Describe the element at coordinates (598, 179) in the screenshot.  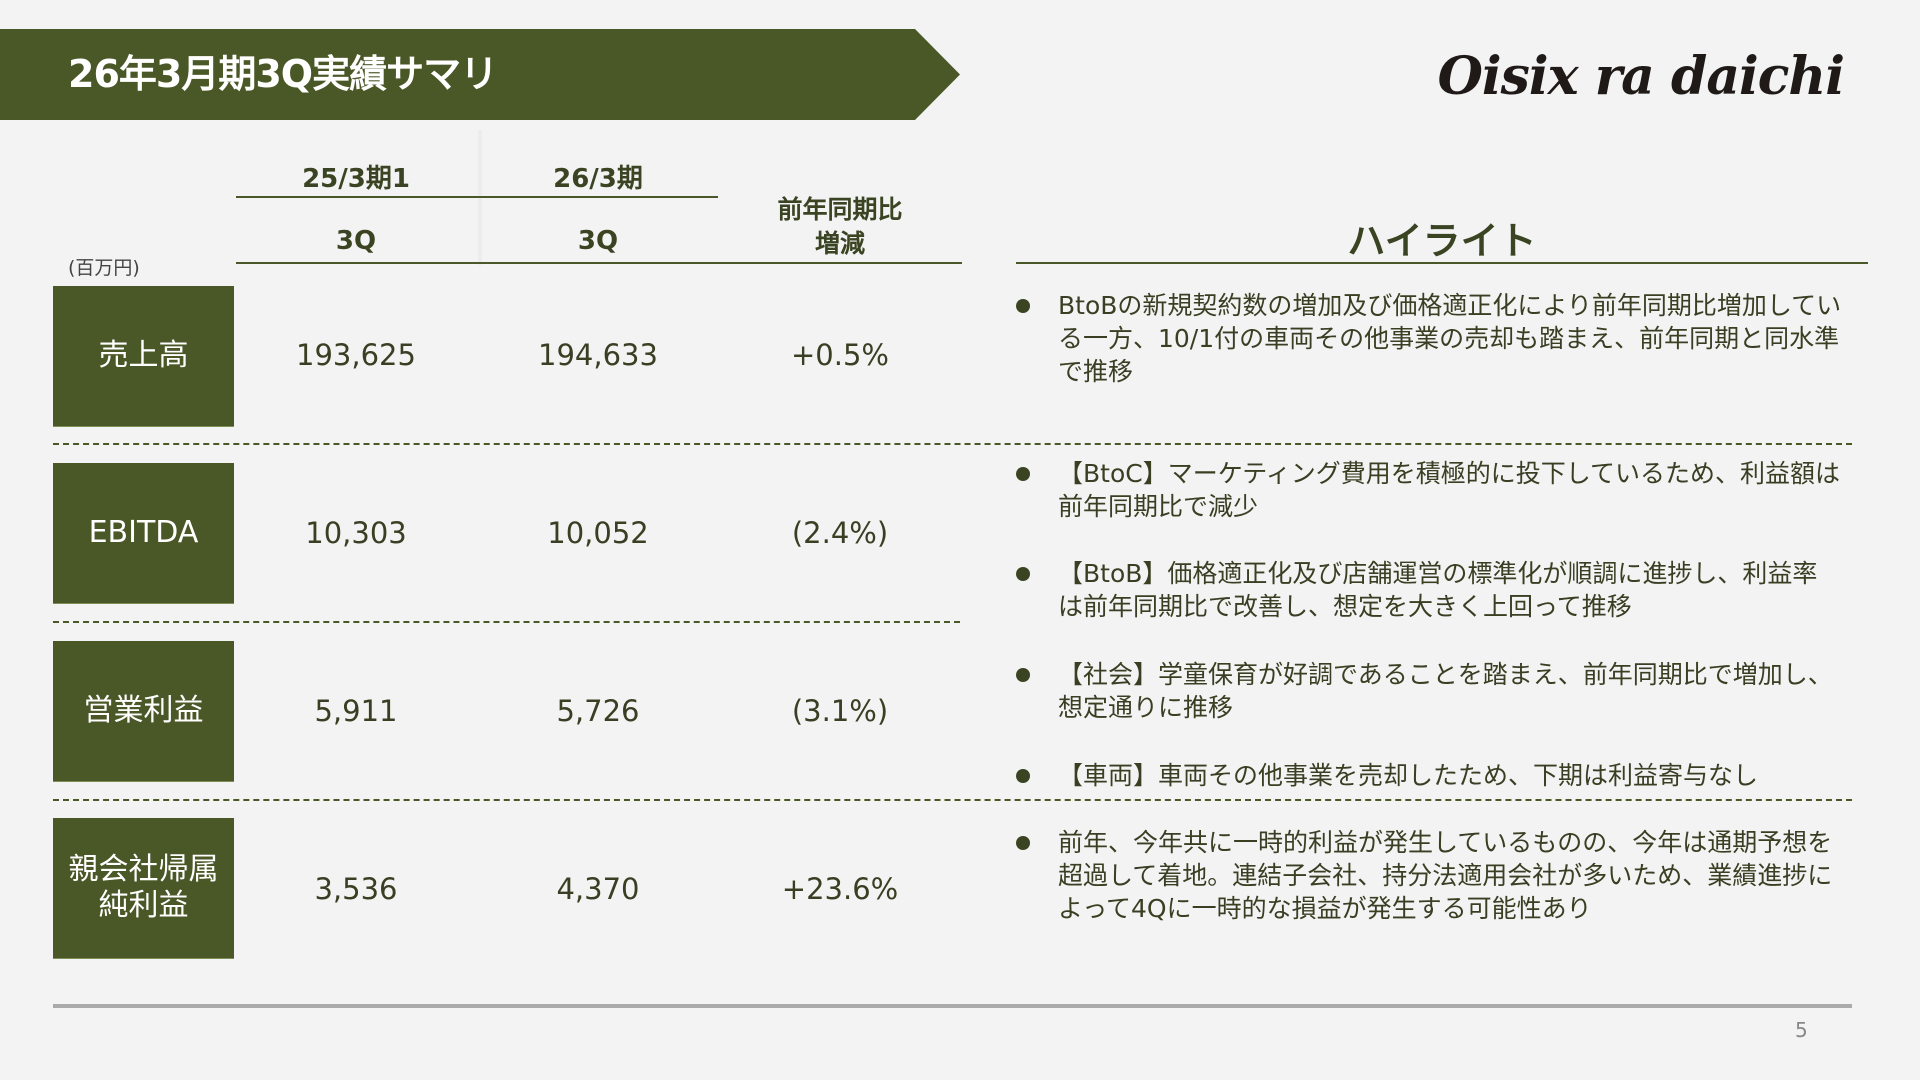
I see `column-header-curr-period: 26/3期` at that location.